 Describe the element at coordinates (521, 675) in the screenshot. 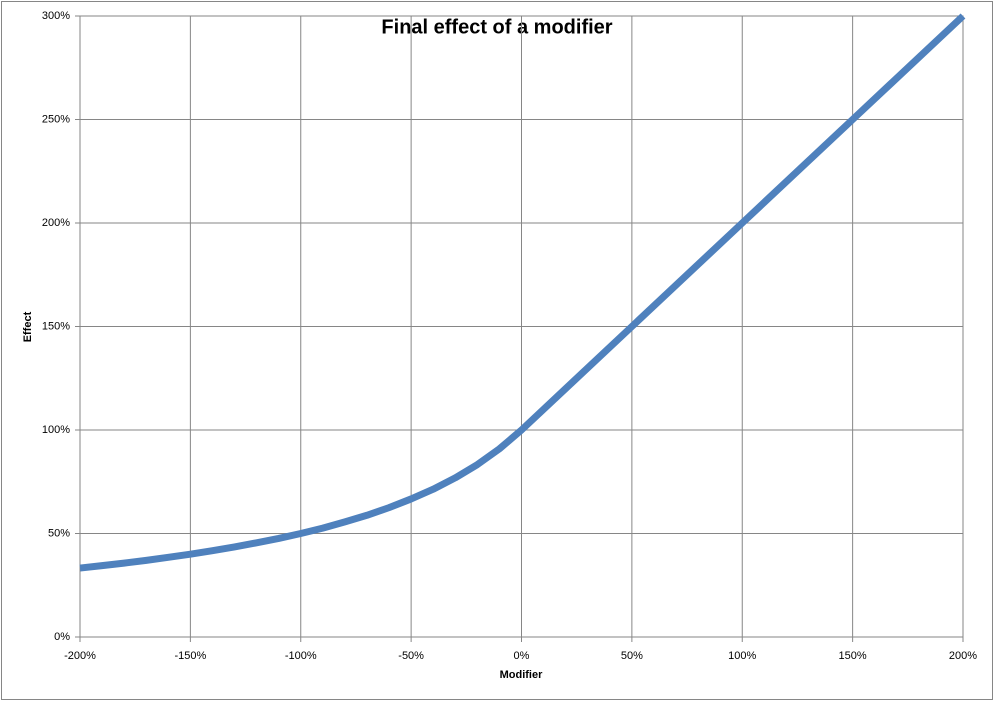

I see `x-axis-label: Modifier` at that location.